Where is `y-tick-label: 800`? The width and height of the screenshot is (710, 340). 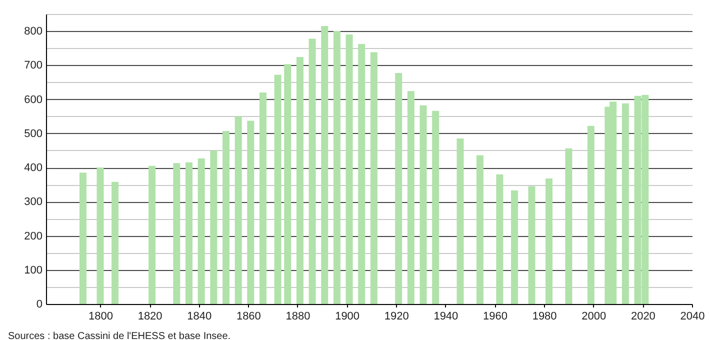
y-tick-label: 800 is located at coordinates (33, 32).